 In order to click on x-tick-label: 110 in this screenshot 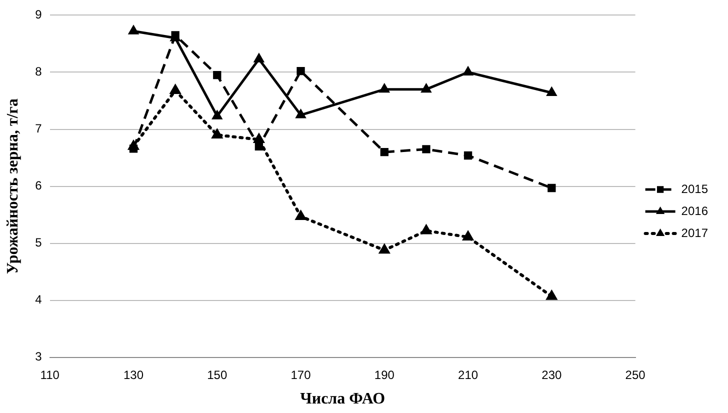, I will do `click(50, 375)`.